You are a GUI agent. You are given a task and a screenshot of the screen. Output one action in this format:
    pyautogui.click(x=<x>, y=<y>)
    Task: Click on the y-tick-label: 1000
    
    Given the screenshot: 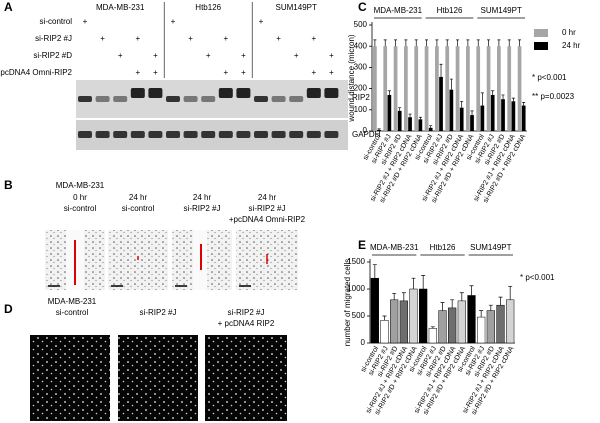 What is the action you would take?
    pyautogui.click(x=356, y=288)
    